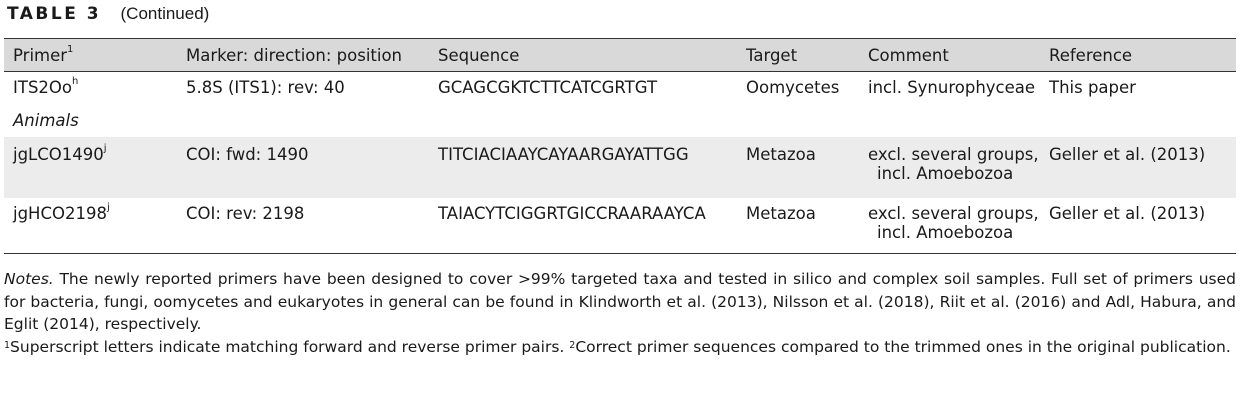  What do you see at coordinates (108, 14) in the screenshot?
I see `table-caption: TABLE 3 (Continued)` at bounding box center [108, 14].